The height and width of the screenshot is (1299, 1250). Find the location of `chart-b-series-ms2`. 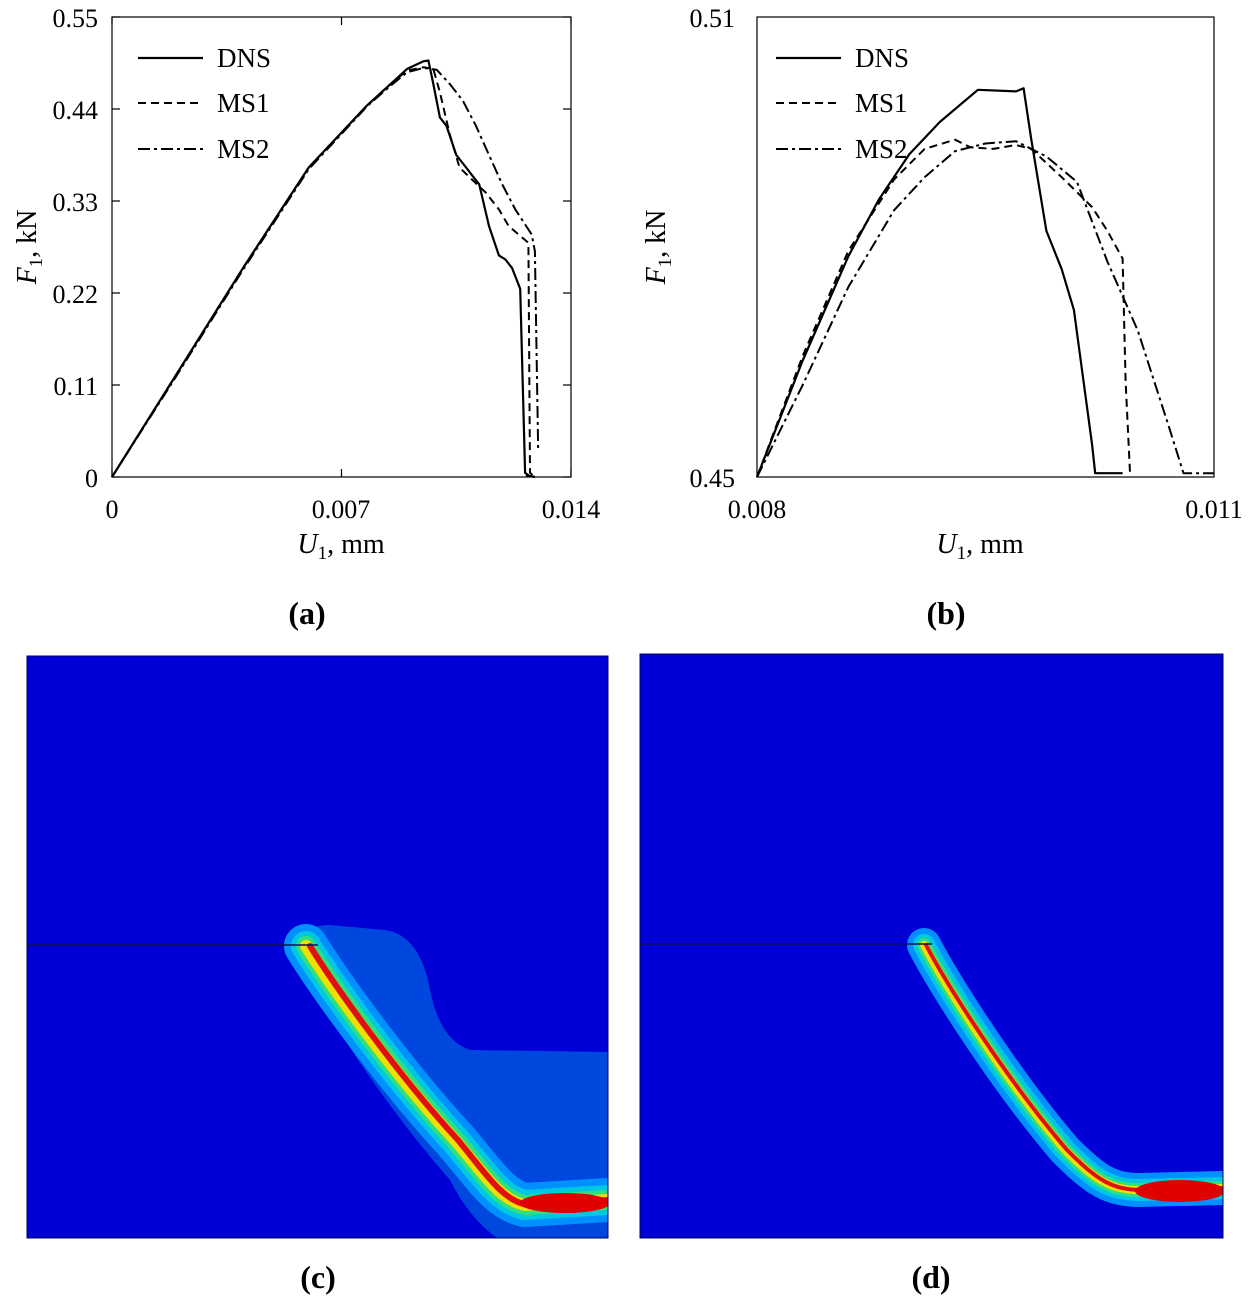

chart-b-series-ms2 is located at coordinates (985, 309).